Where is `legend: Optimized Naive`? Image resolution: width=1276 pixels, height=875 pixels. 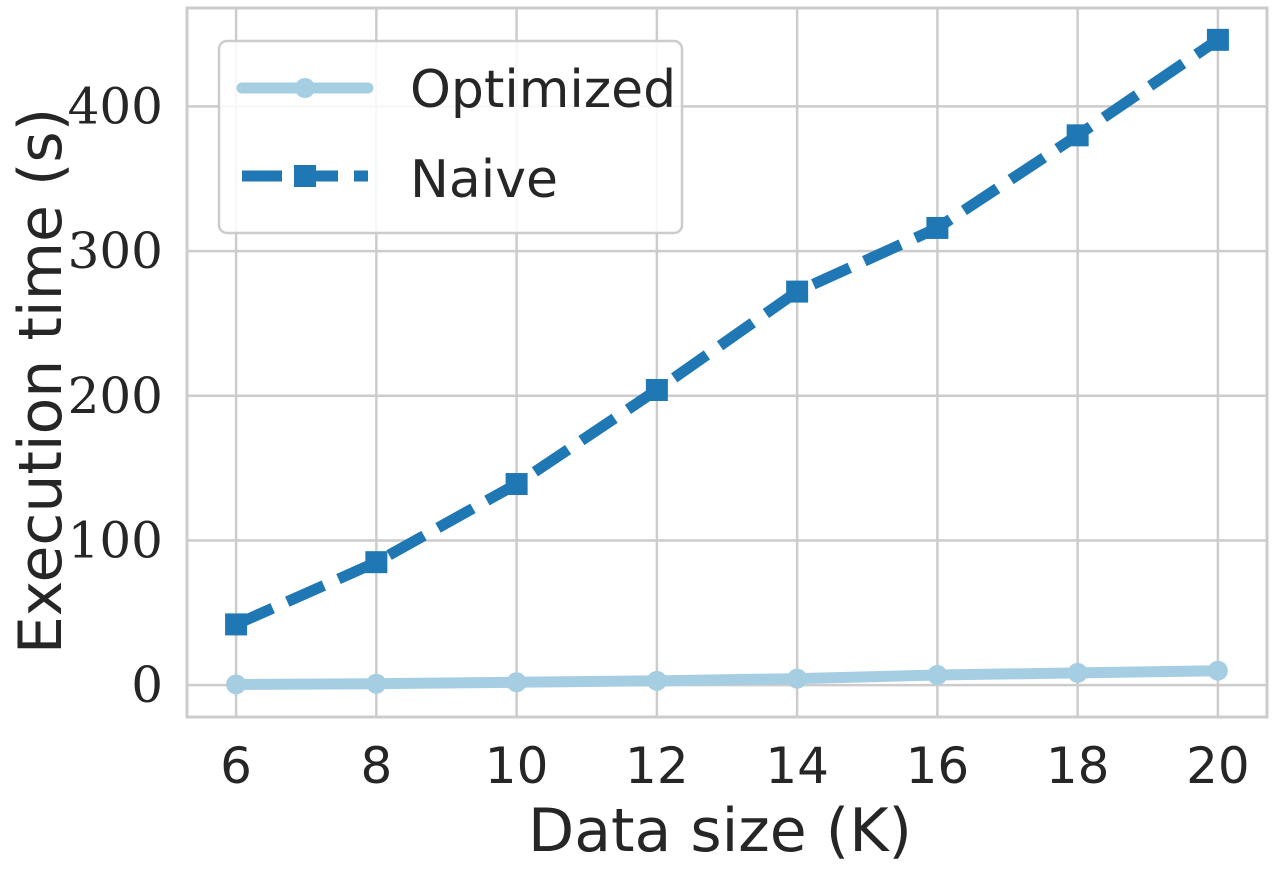
legend: Optimized Naive is located at coordinates (450, 137).